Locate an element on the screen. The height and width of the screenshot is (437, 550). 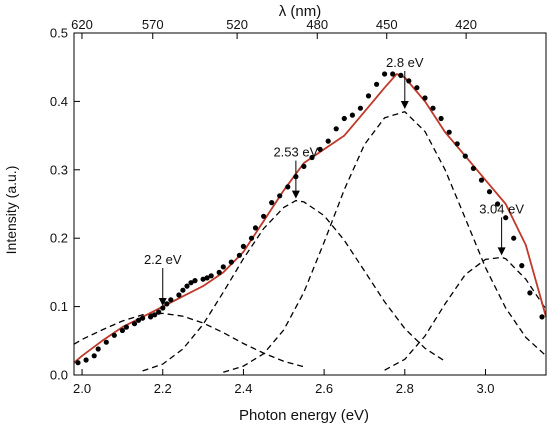
top-tick-label: 480 is located at coordinates (317, 24).